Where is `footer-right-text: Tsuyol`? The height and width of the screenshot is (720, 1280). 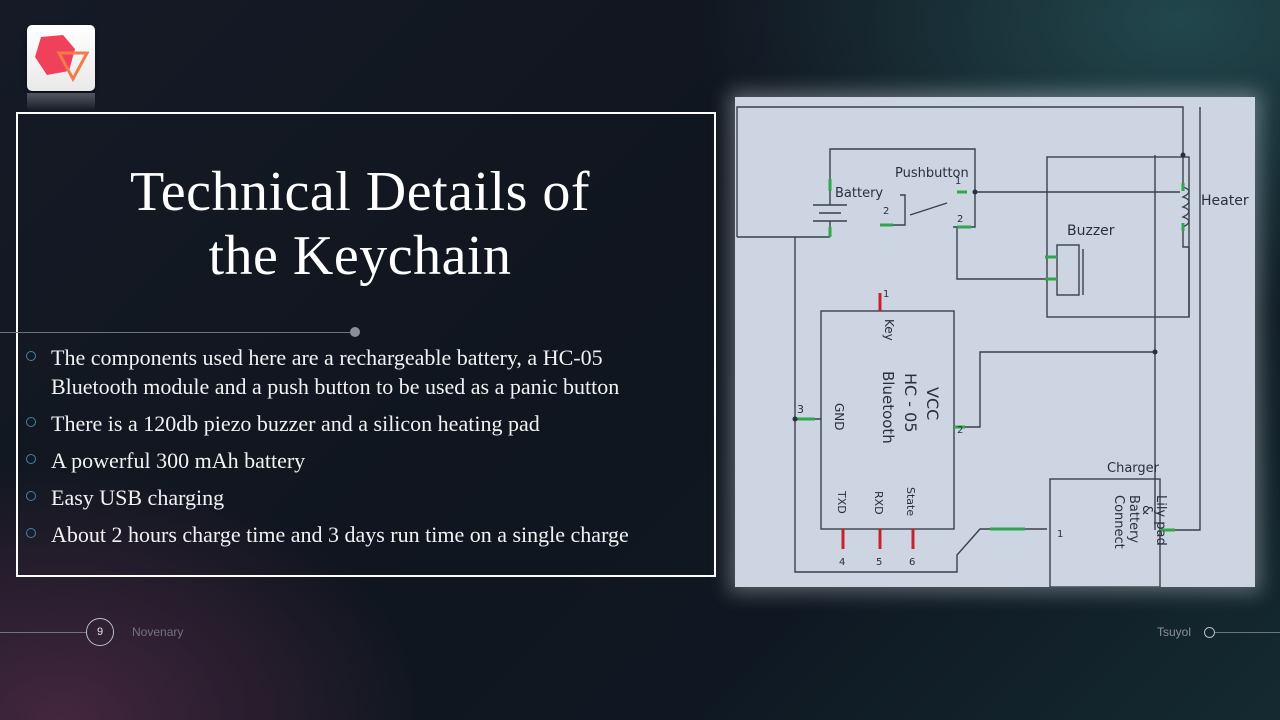 footer-right-text: Tsuyol is located at coordinates (1174, 632).